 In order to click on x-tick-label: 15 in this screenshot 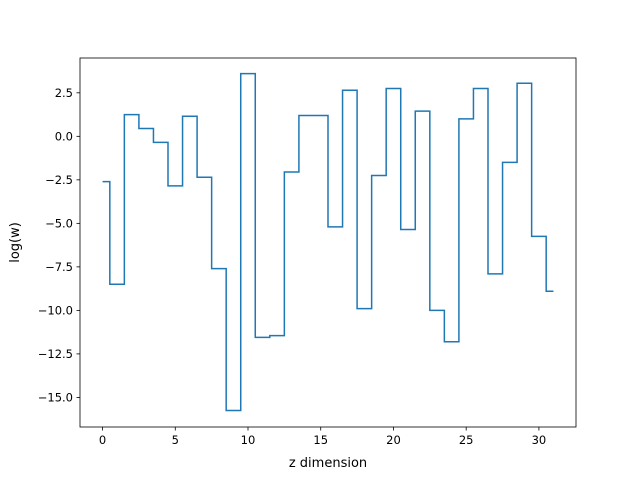, I will do `click(320, 440)`.